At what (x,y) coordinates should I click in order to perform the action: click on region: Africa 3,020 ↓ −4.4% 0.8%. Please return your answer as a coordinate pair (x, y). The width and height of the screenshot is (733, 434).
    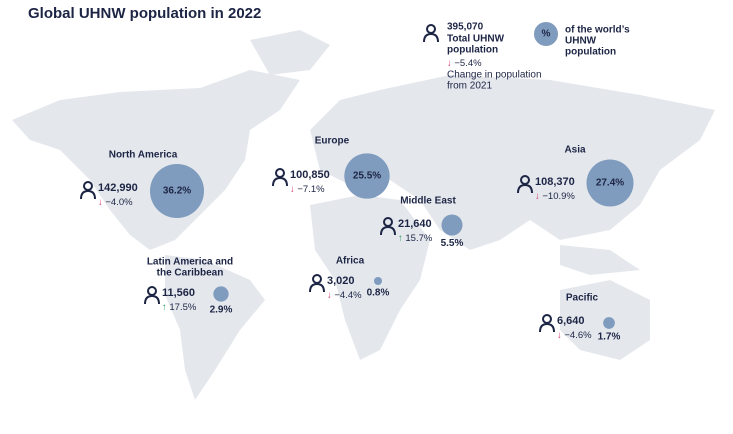
    Looking at the image, I should click on (349, 278).